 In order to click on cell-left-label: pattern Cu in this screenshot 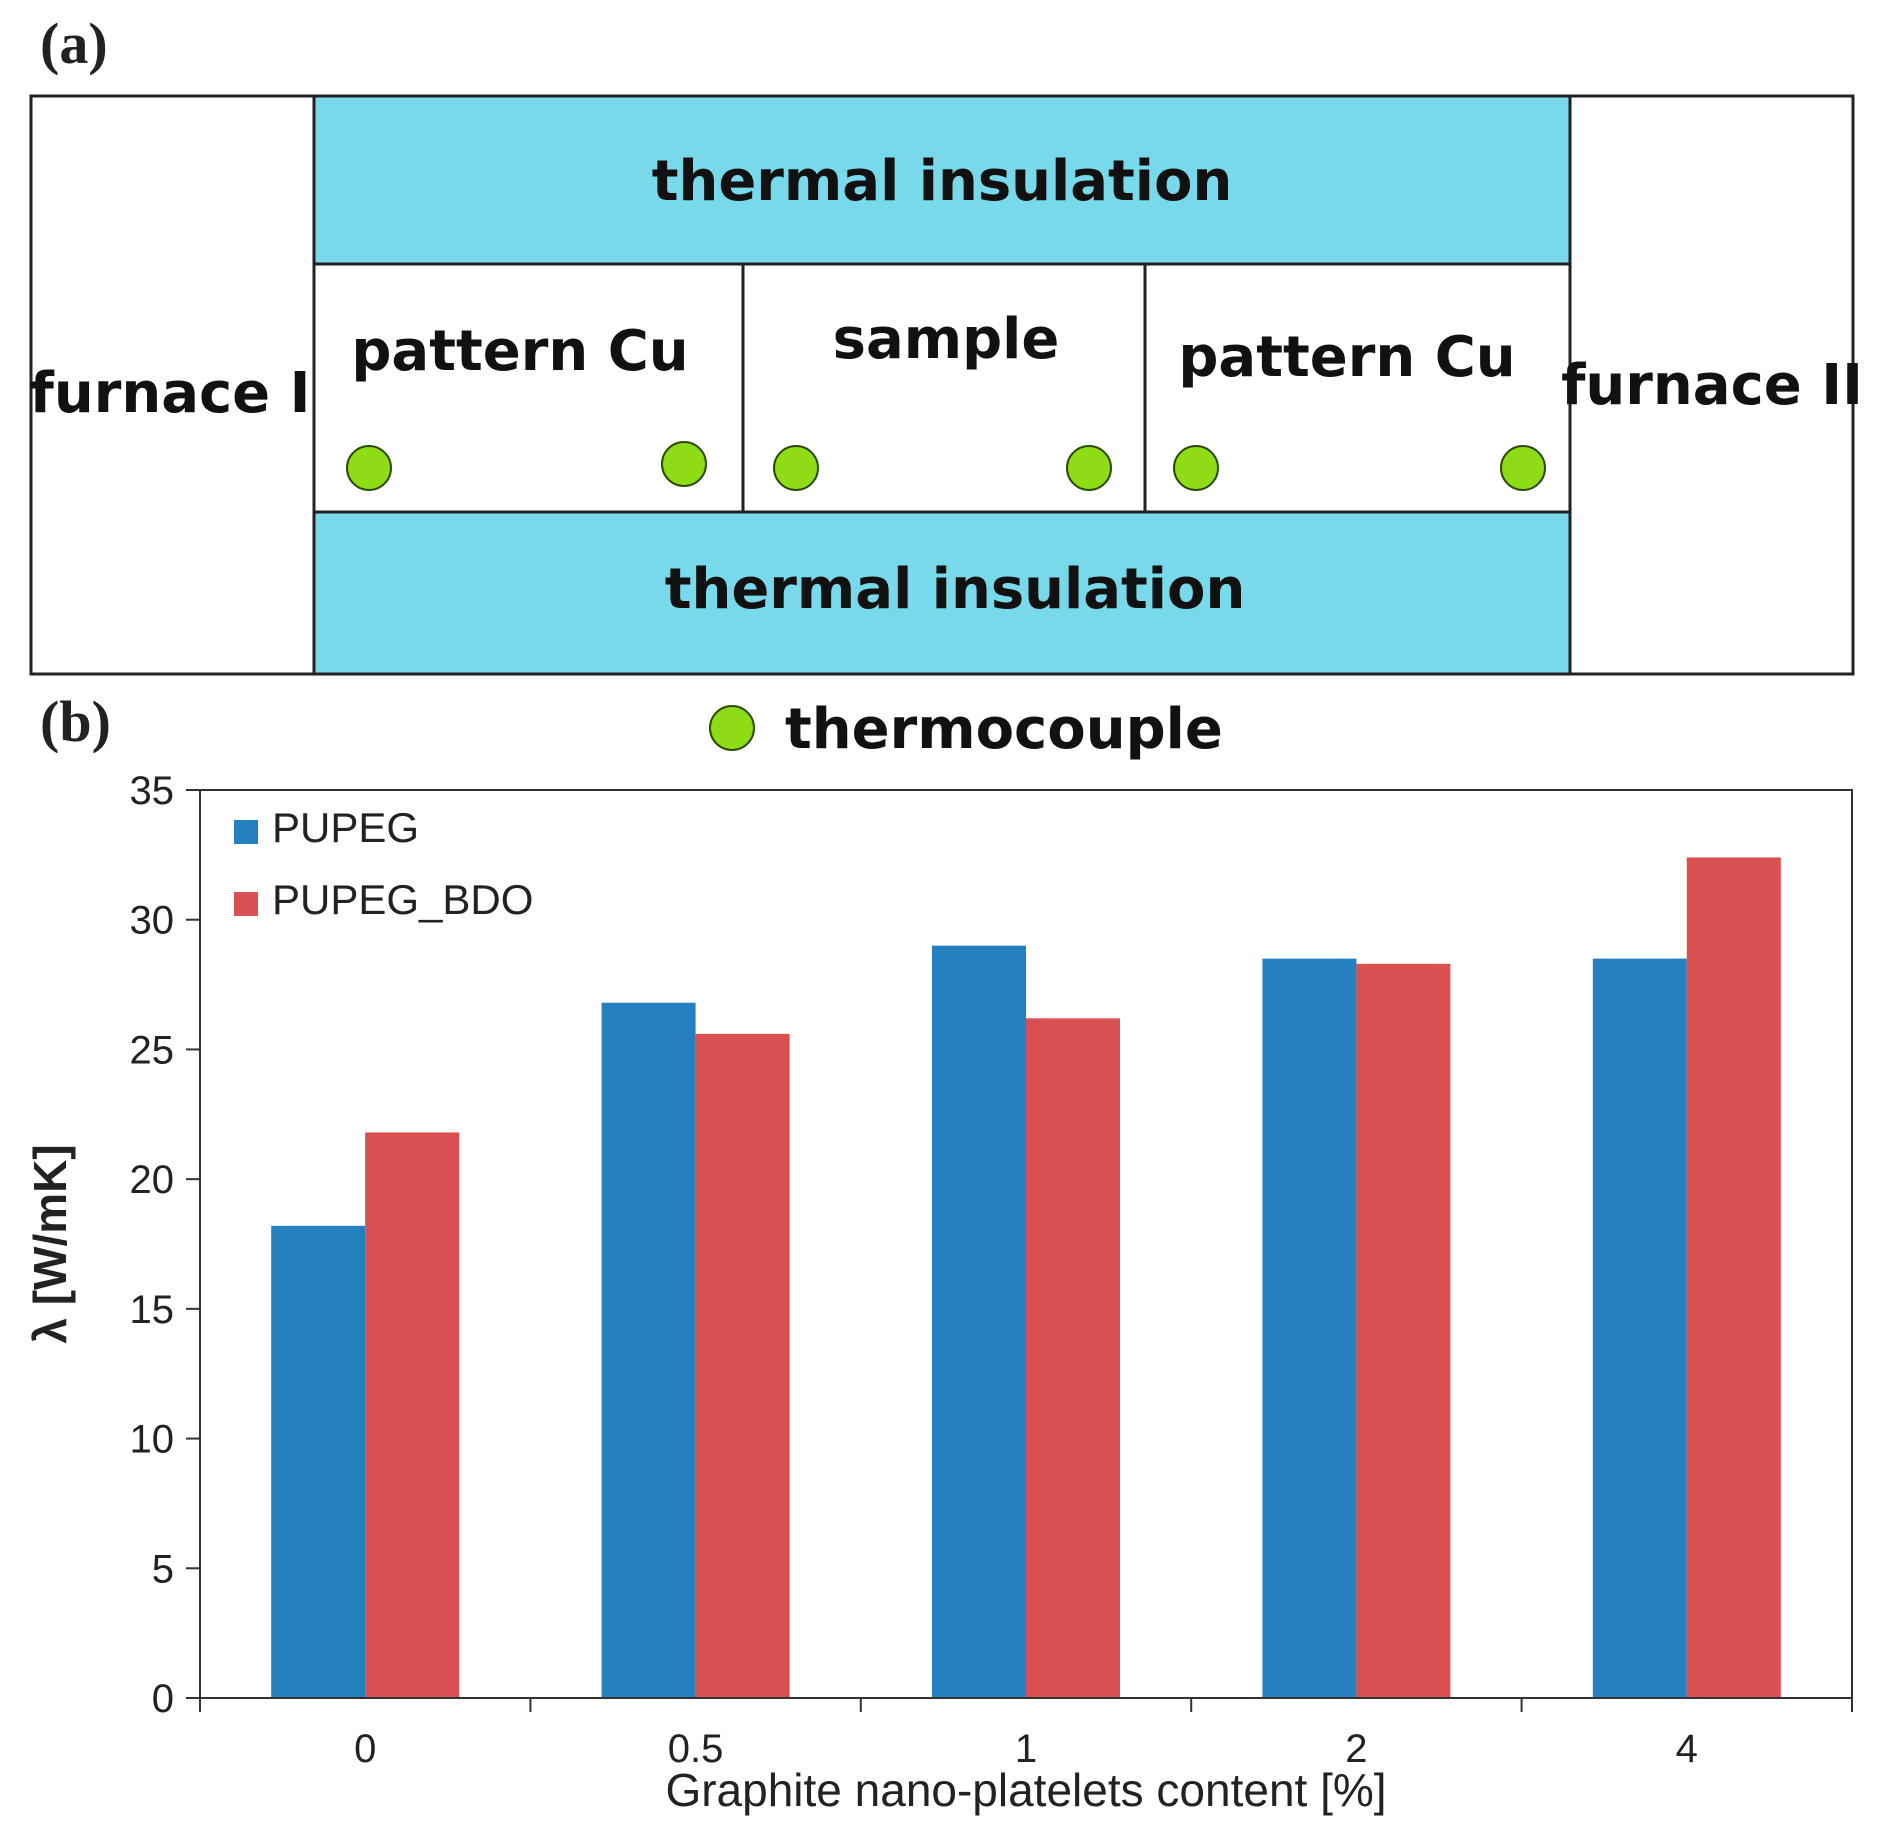, I will do `click(519, 351)`.